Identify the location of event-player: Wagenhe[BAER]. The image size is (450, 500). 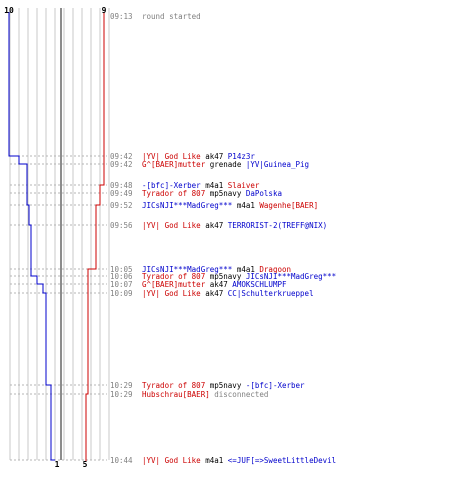
(286, 205).